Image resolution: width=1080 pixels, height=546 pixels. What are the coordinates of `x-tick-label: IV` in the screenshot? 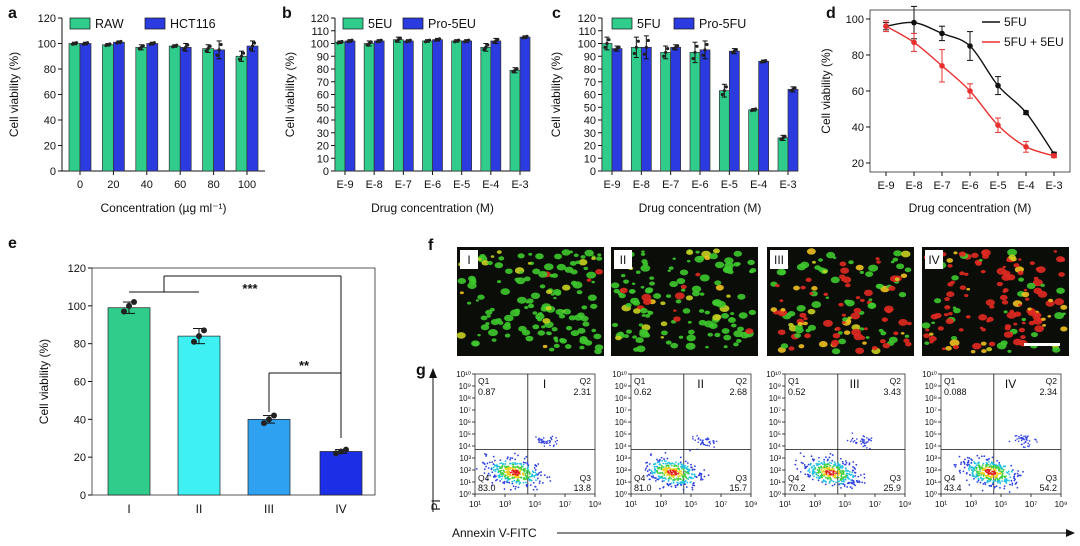 It's located at (340, 509).